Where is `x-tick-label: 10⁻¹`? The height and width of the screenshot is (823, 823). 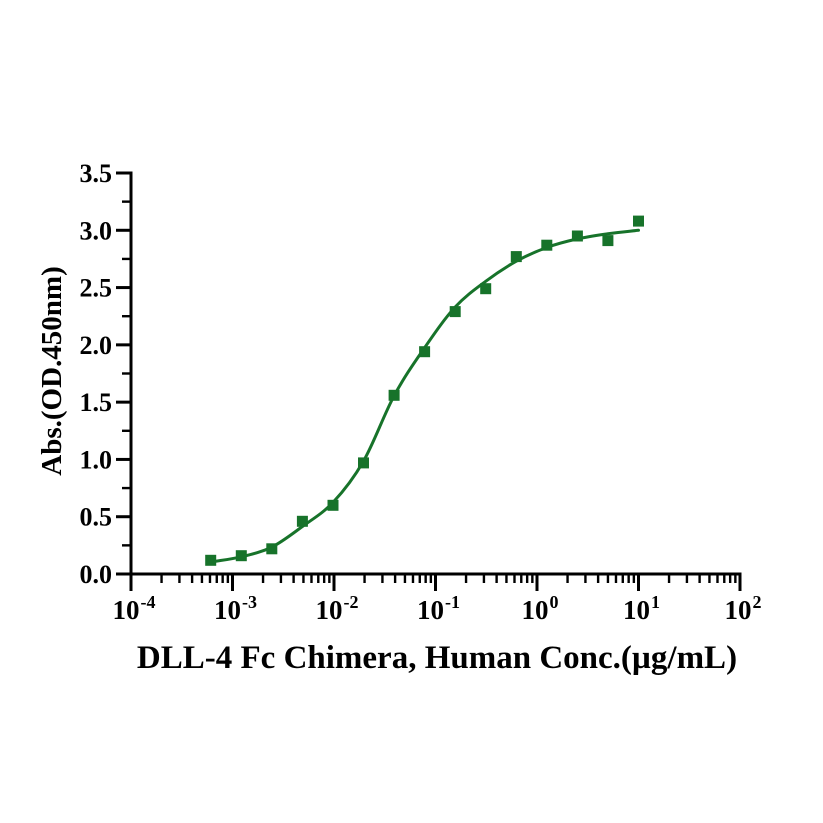
x-tick-label: 10⁻¹ is located at coordinates (438, 608).